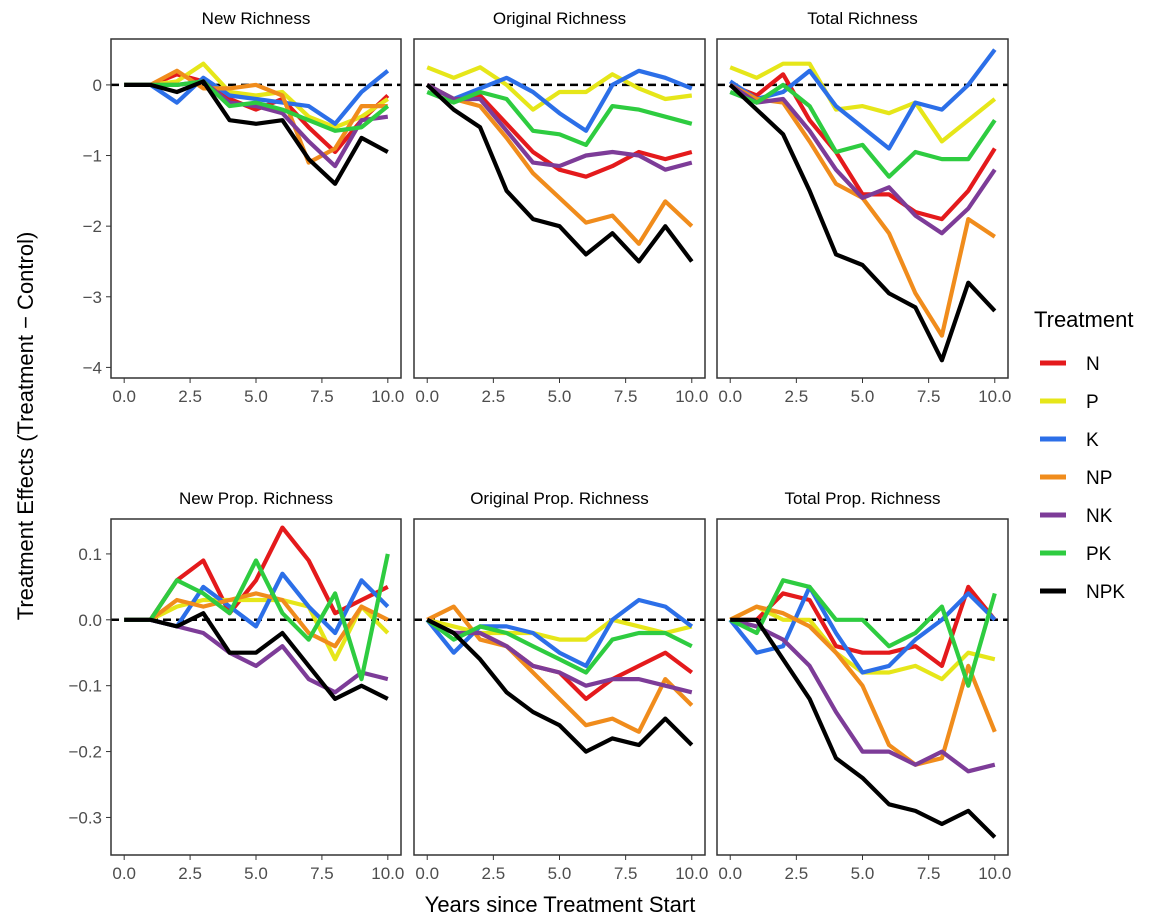 This screenshot has width=1162, height=921. What do you see at coordinates (1092, 402) in the screenshot?
I see `legend-label: P` at bounding box center [1092, 402].